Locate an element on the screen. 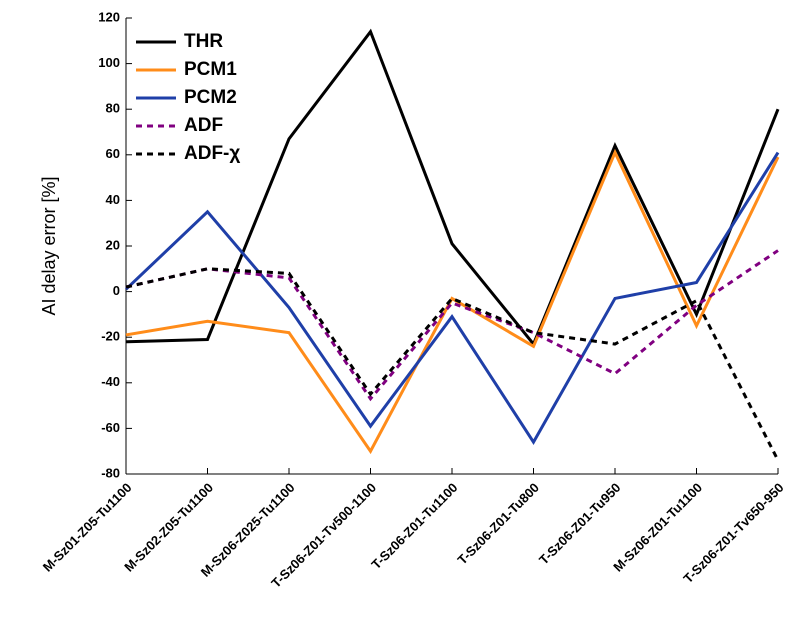  x-tick-label: M-Sz02-Z05-Tu1100 is located at coordinates (168, 527).